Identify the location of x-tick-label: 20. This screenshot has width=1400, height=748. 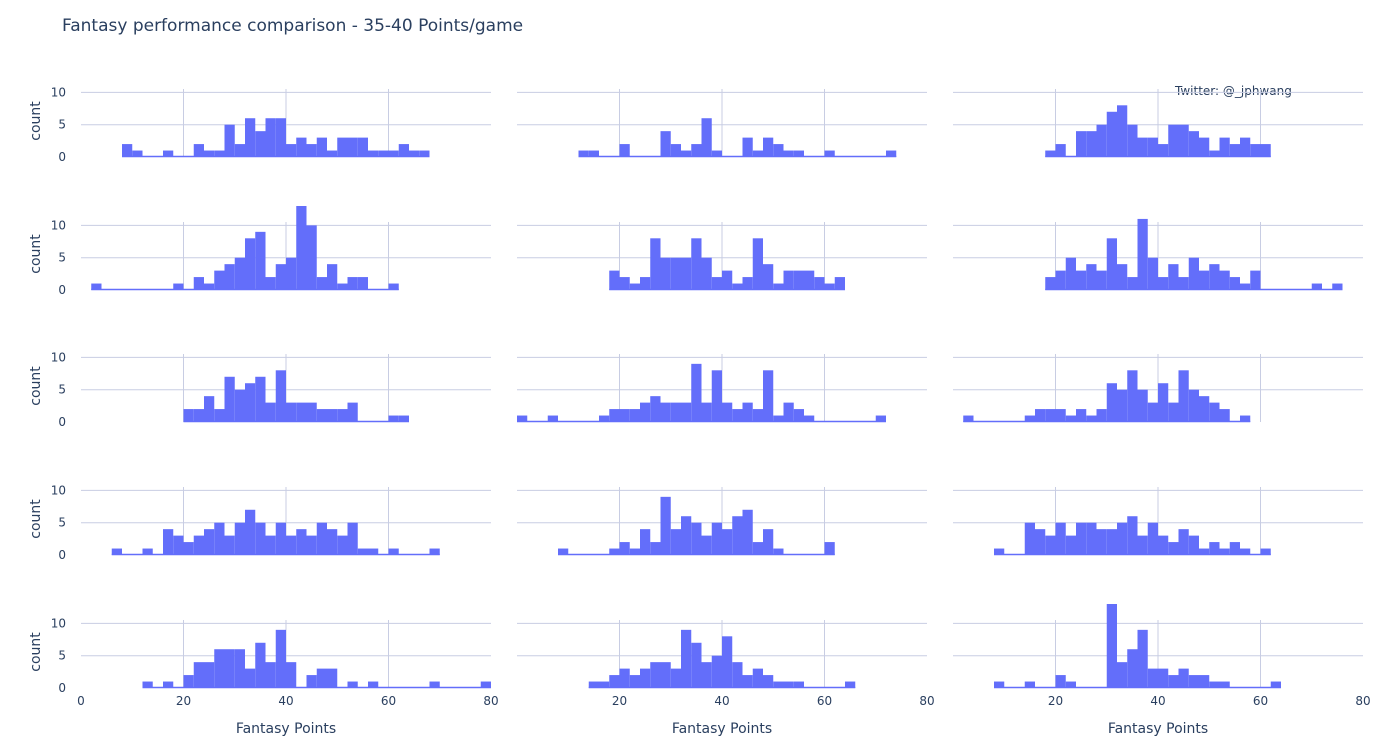
(183, 701).